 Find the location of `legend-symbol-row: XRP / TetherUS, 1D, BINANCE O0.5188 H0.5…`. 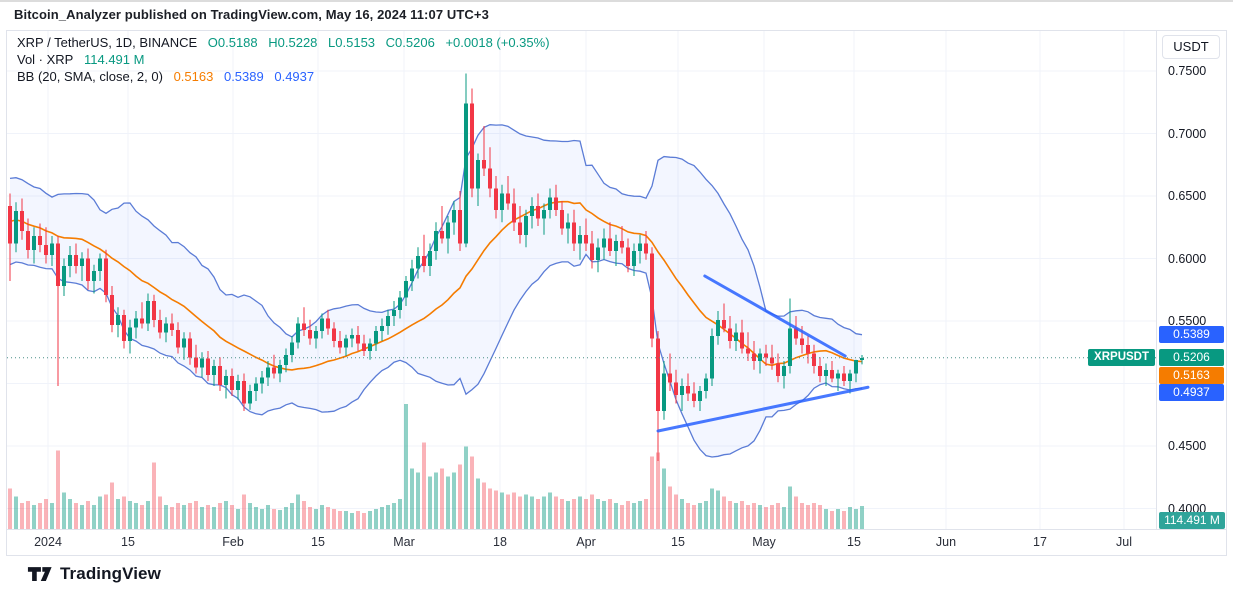

legend-symbol-row: XRP / TetherUS, 1D, BINANCE O0.5188 H0.5… is located at coordinates (283, 43).